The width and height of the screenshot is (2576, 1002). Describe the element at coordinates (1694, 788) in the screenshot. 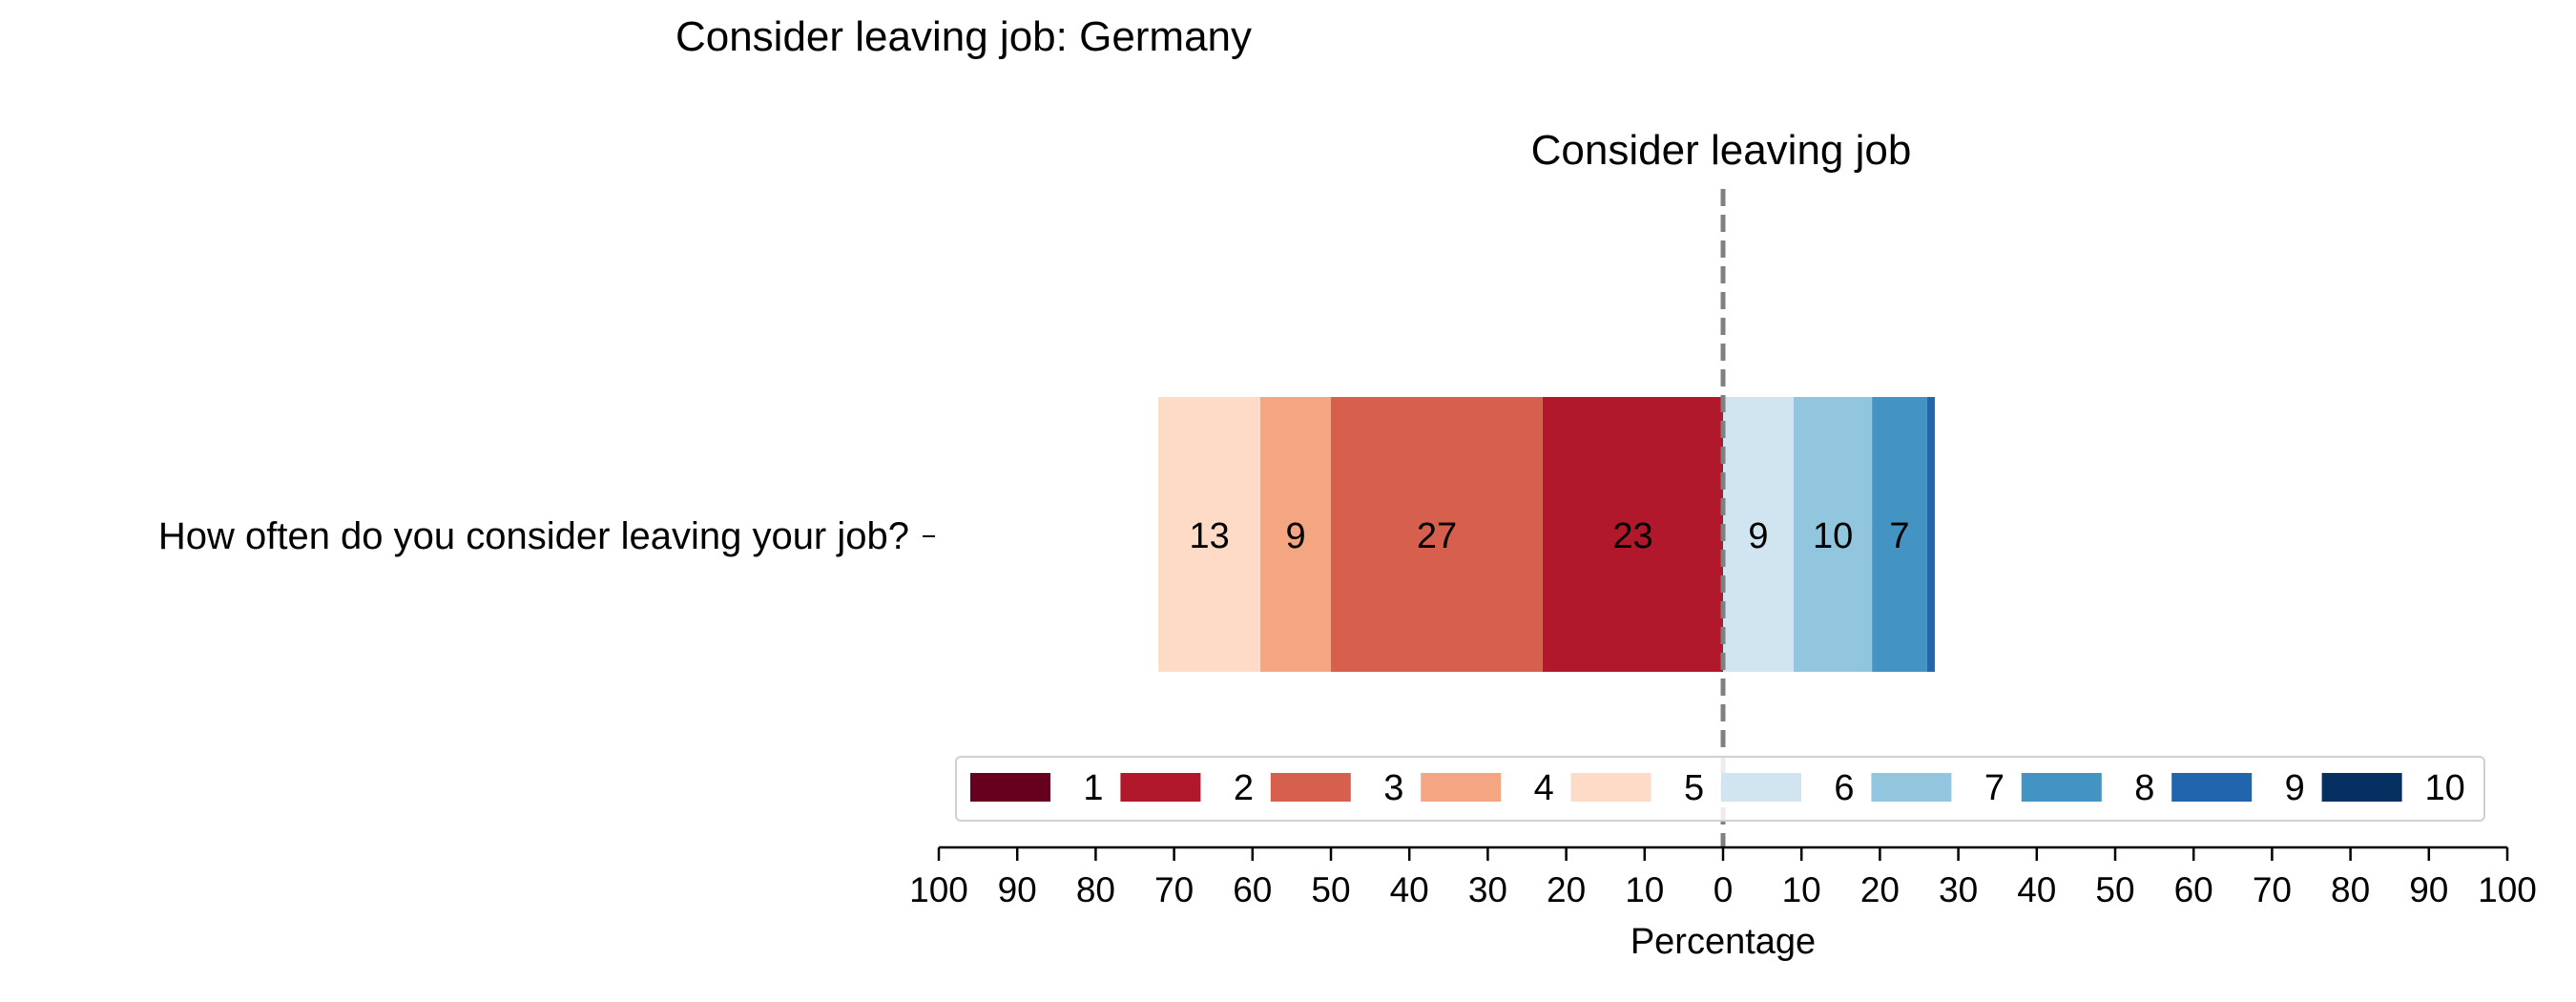

I see `legend-label-5: 5` at that location.